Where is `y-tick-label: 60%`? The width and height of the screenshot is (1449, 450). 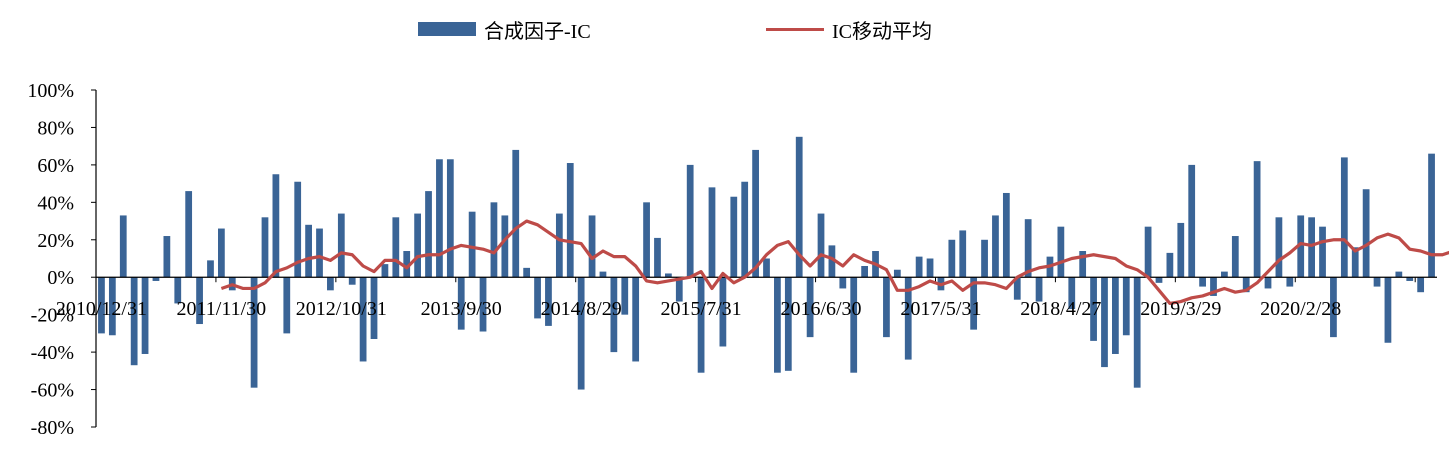 y-tick-label: 60% is located at coordinates (55, 166).